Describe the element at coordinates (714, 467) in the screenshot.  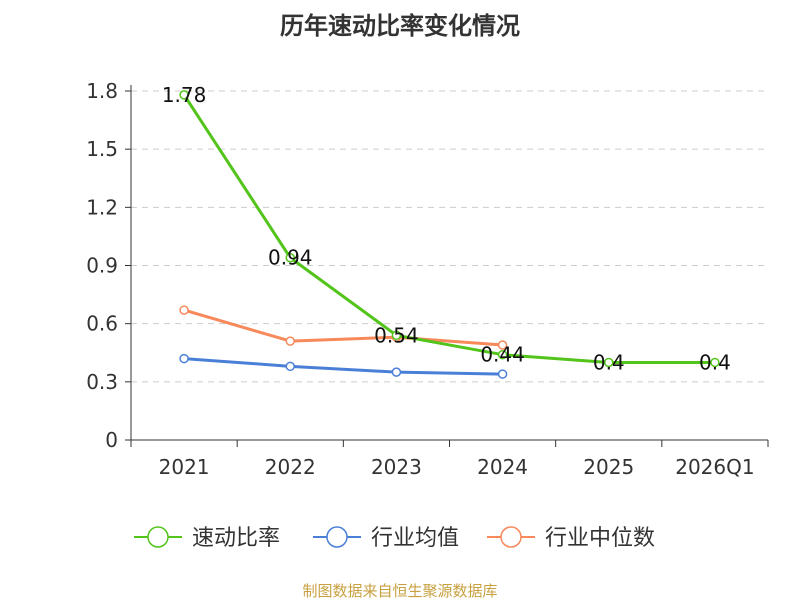
I see `x-tick-label: 2026Q1` at that location.